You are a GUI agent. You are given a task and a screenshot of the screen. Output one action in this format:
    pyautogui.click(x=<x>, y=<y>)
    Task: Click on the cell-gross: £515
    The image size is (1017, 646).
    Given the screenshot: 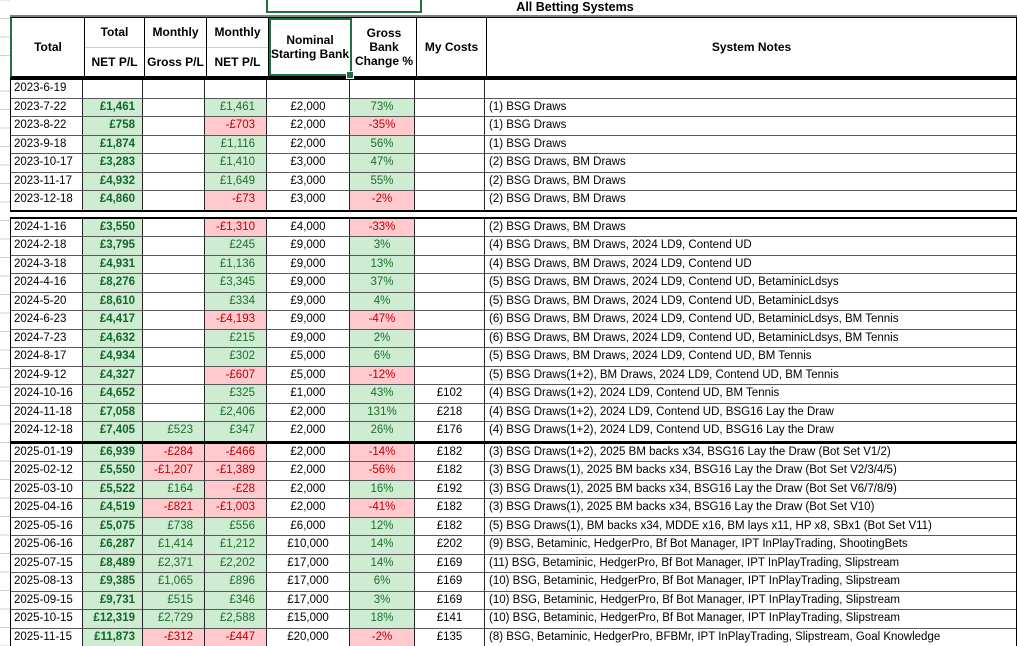 What is the action you would take?
    pyautogui.click(x=174, y=600)
    